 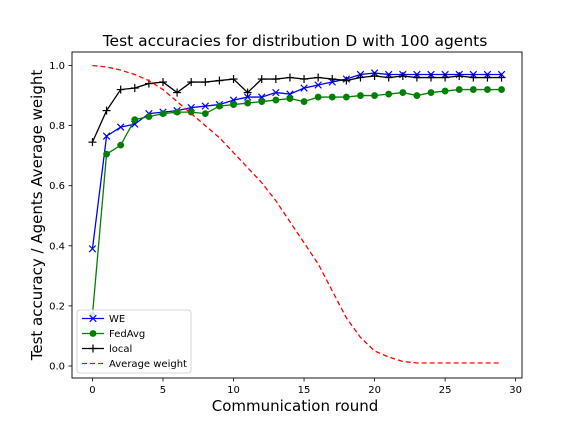 I want to click on x-tick-label: 20, so click(x=374, y=390).